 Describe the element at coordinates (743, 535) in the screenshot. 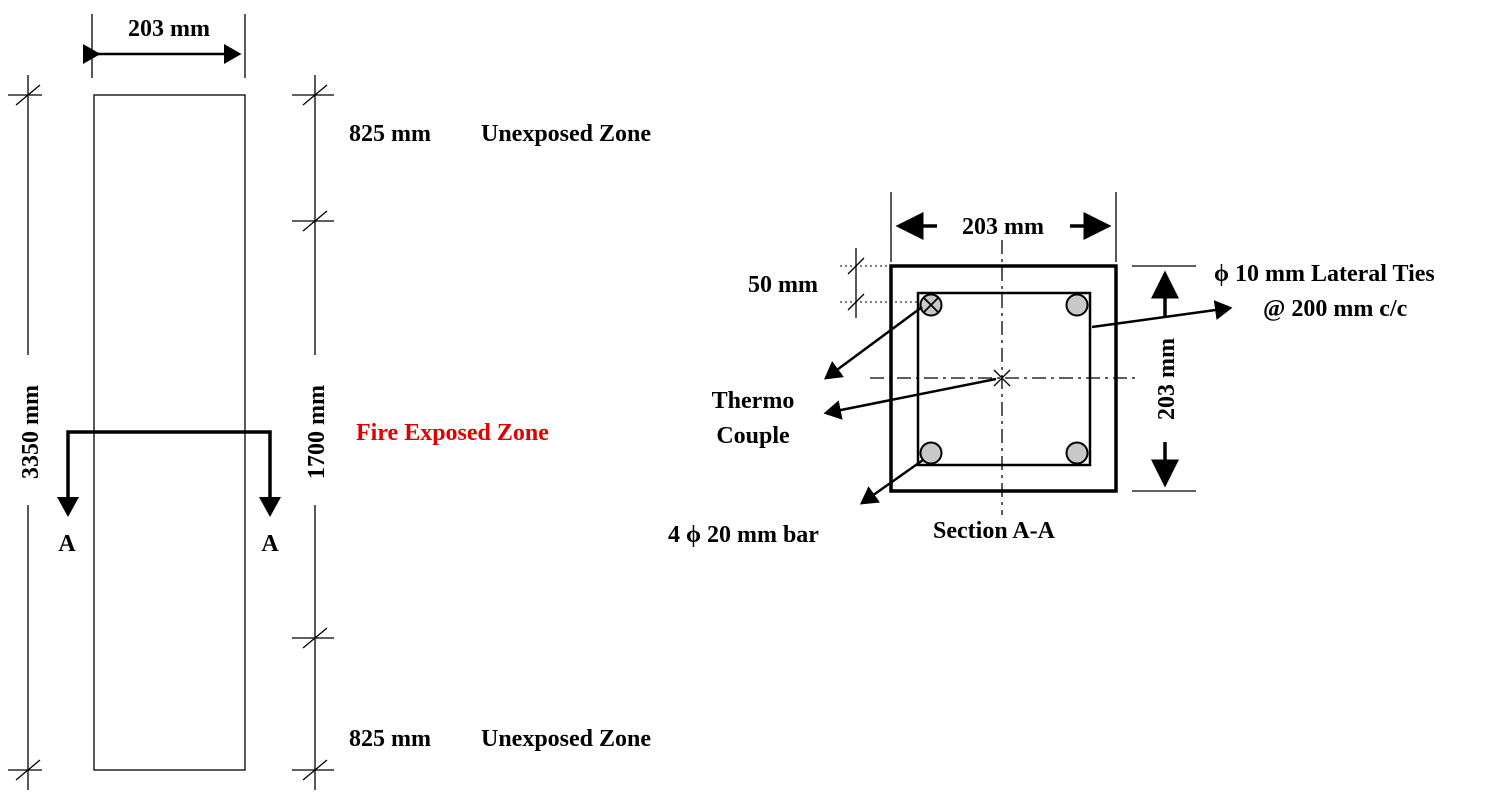

I see `bars-label: 4 ϕ 20 mm bar` at that location.